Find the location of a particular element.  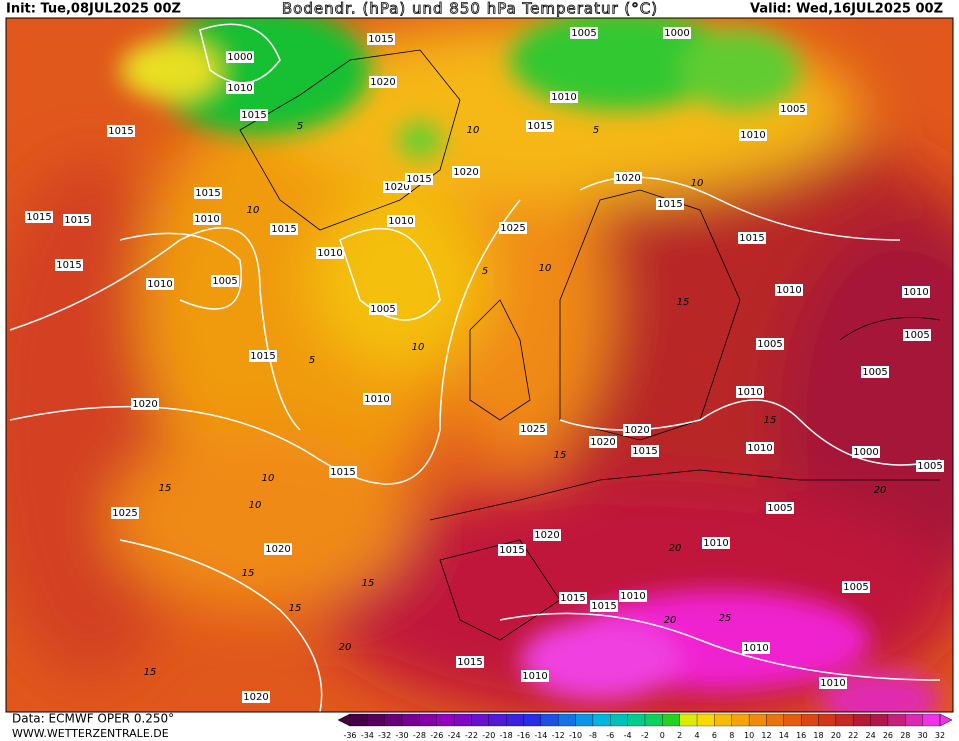

colorbar-label: 16 is located at coordinates (801, 735).